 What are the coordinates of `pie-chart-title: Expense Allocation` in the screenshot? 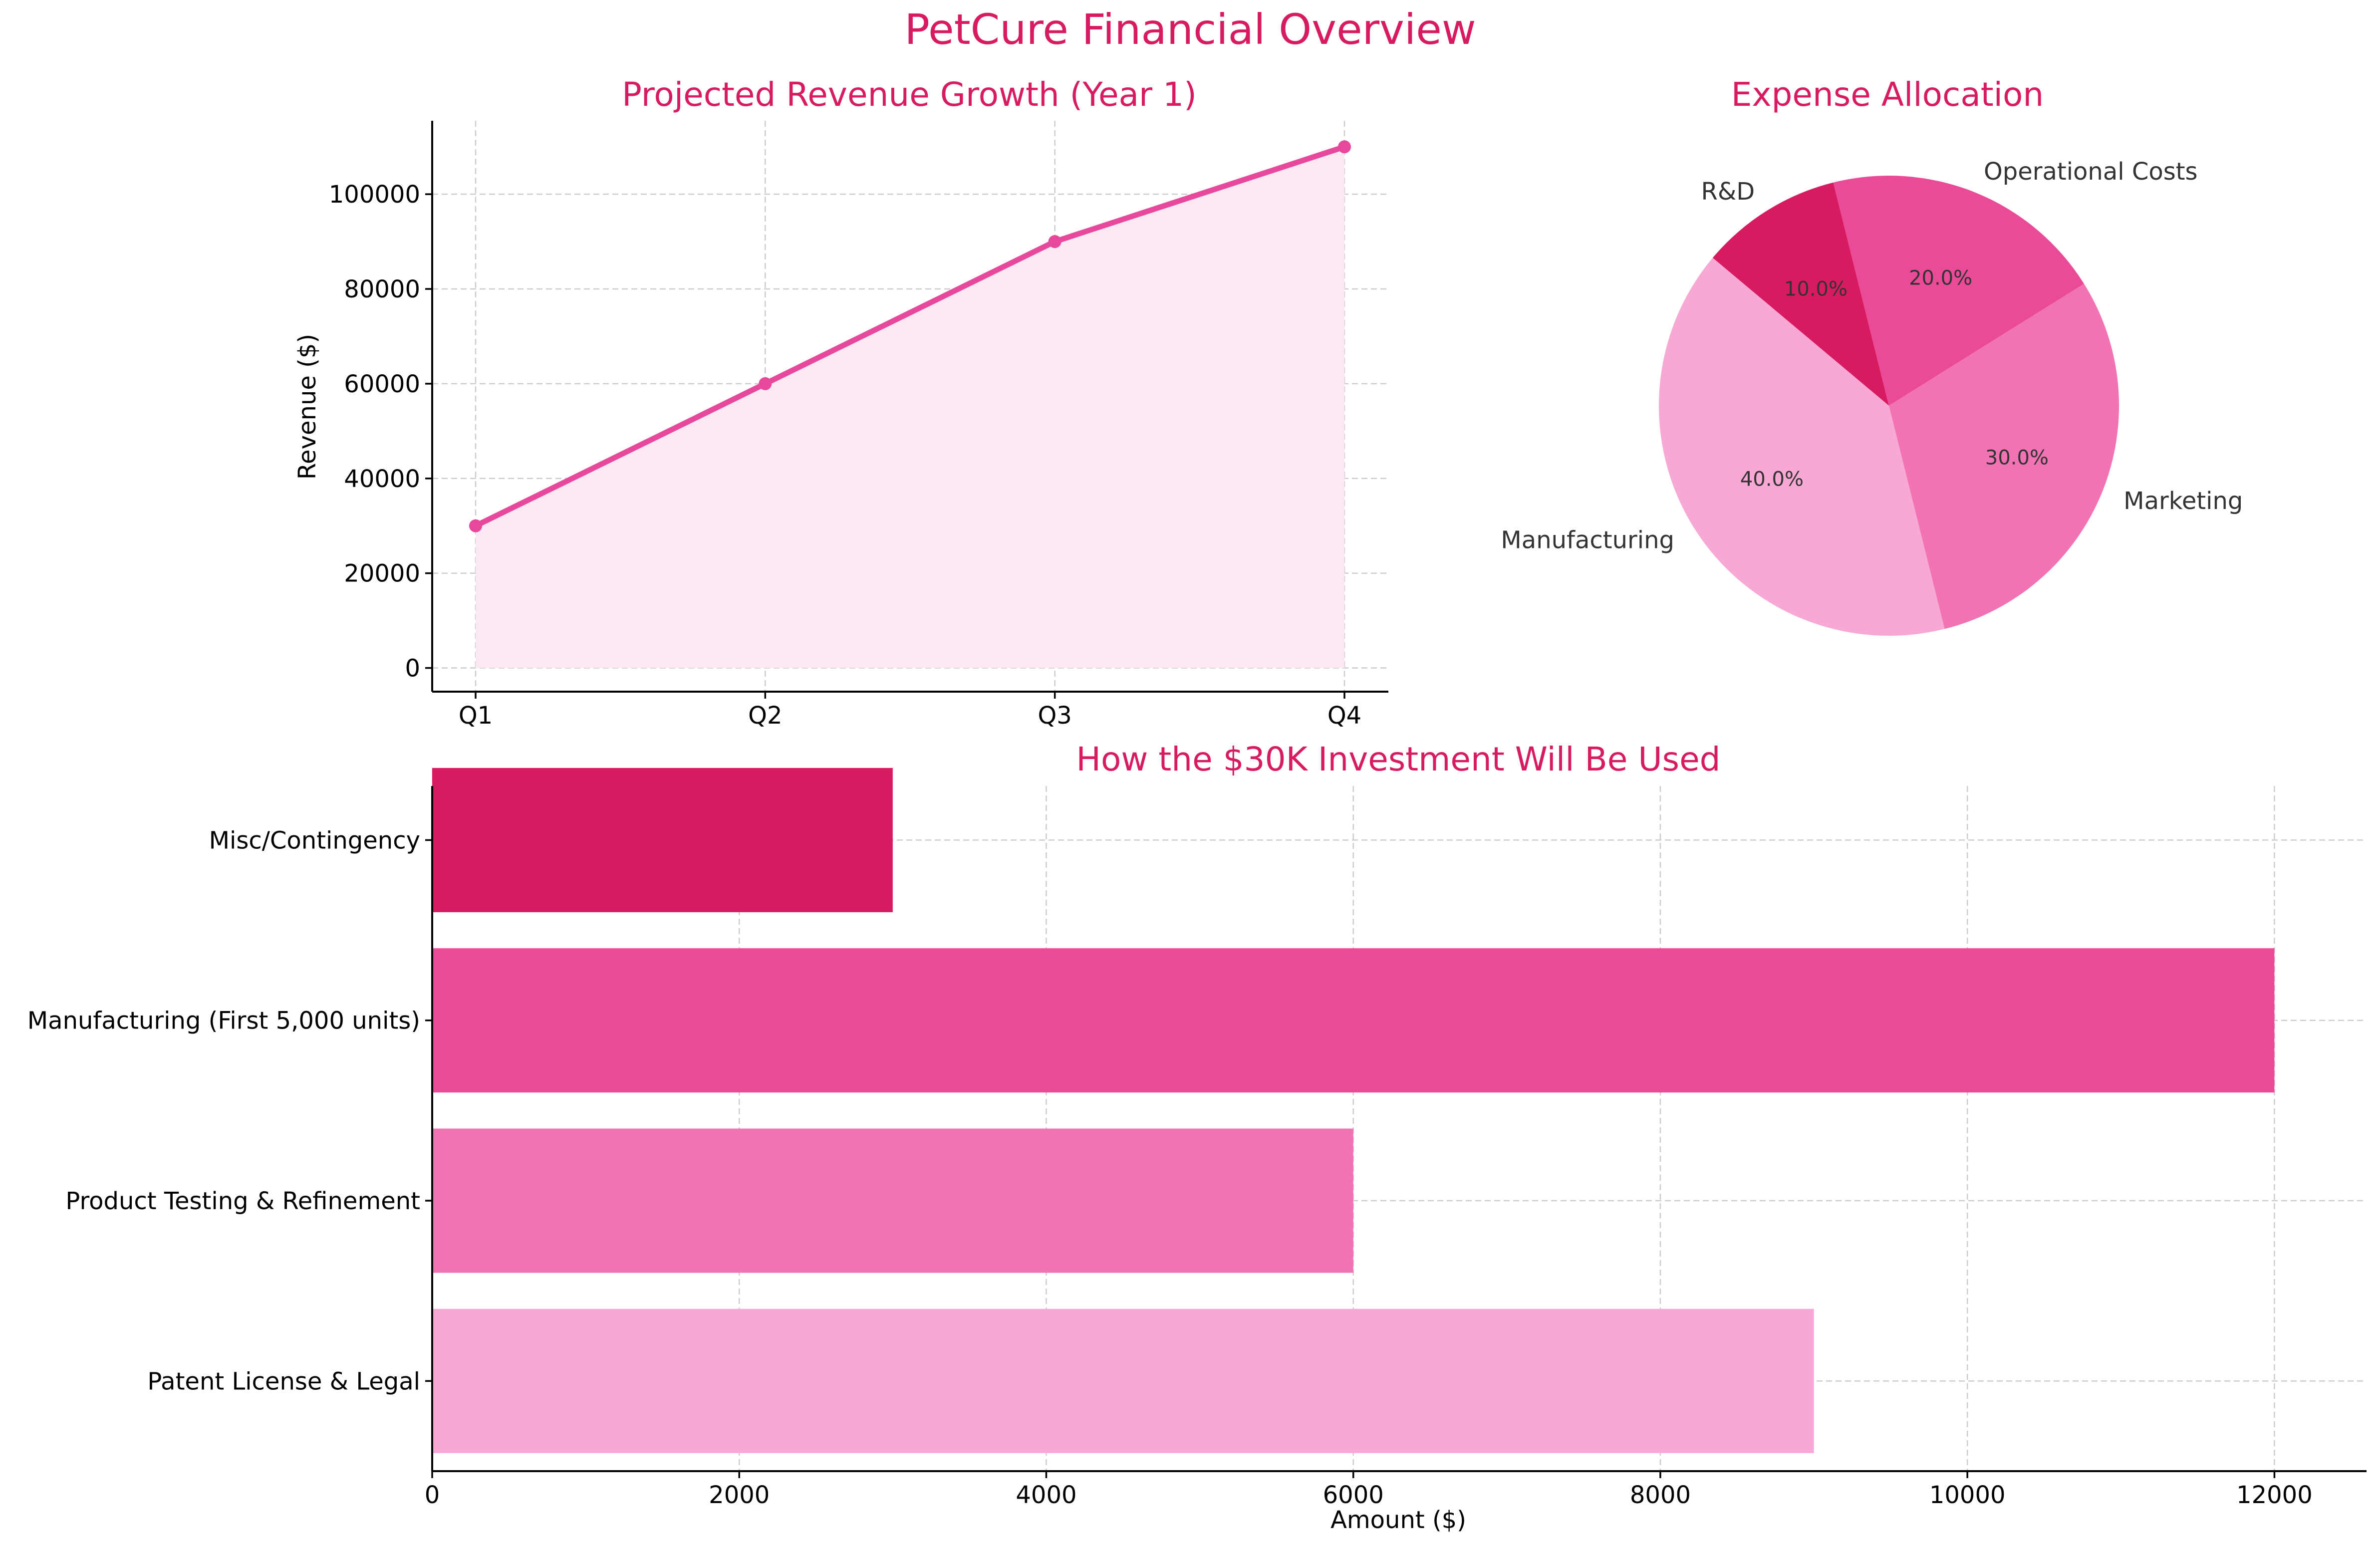 It's located at (1887, 94).